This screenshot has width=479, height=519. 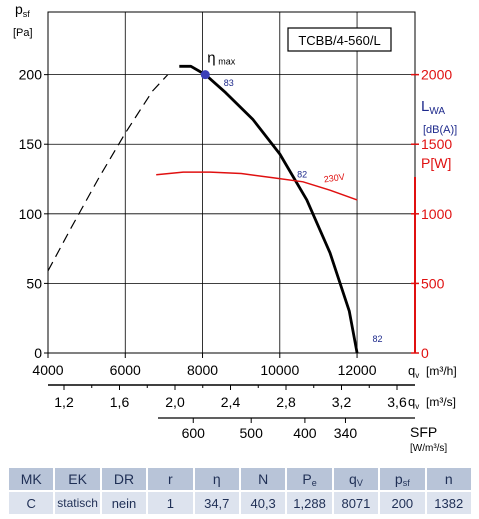 I want to click on value-cell: 1,288, so click(x=309, y=503).